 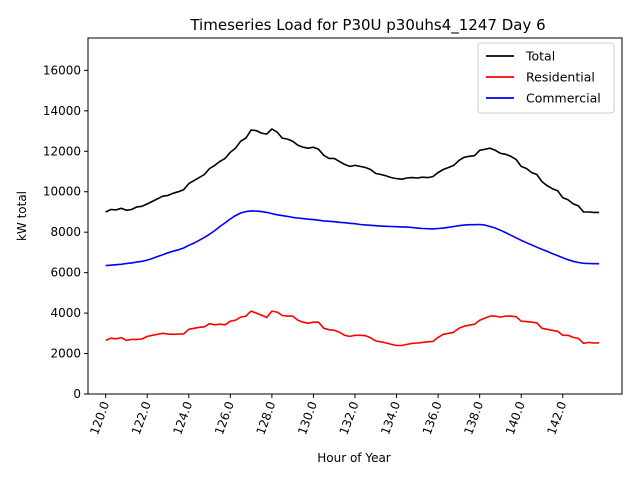 I want to click on legend: Total Residential Commercial, so click(x=546, y=78).